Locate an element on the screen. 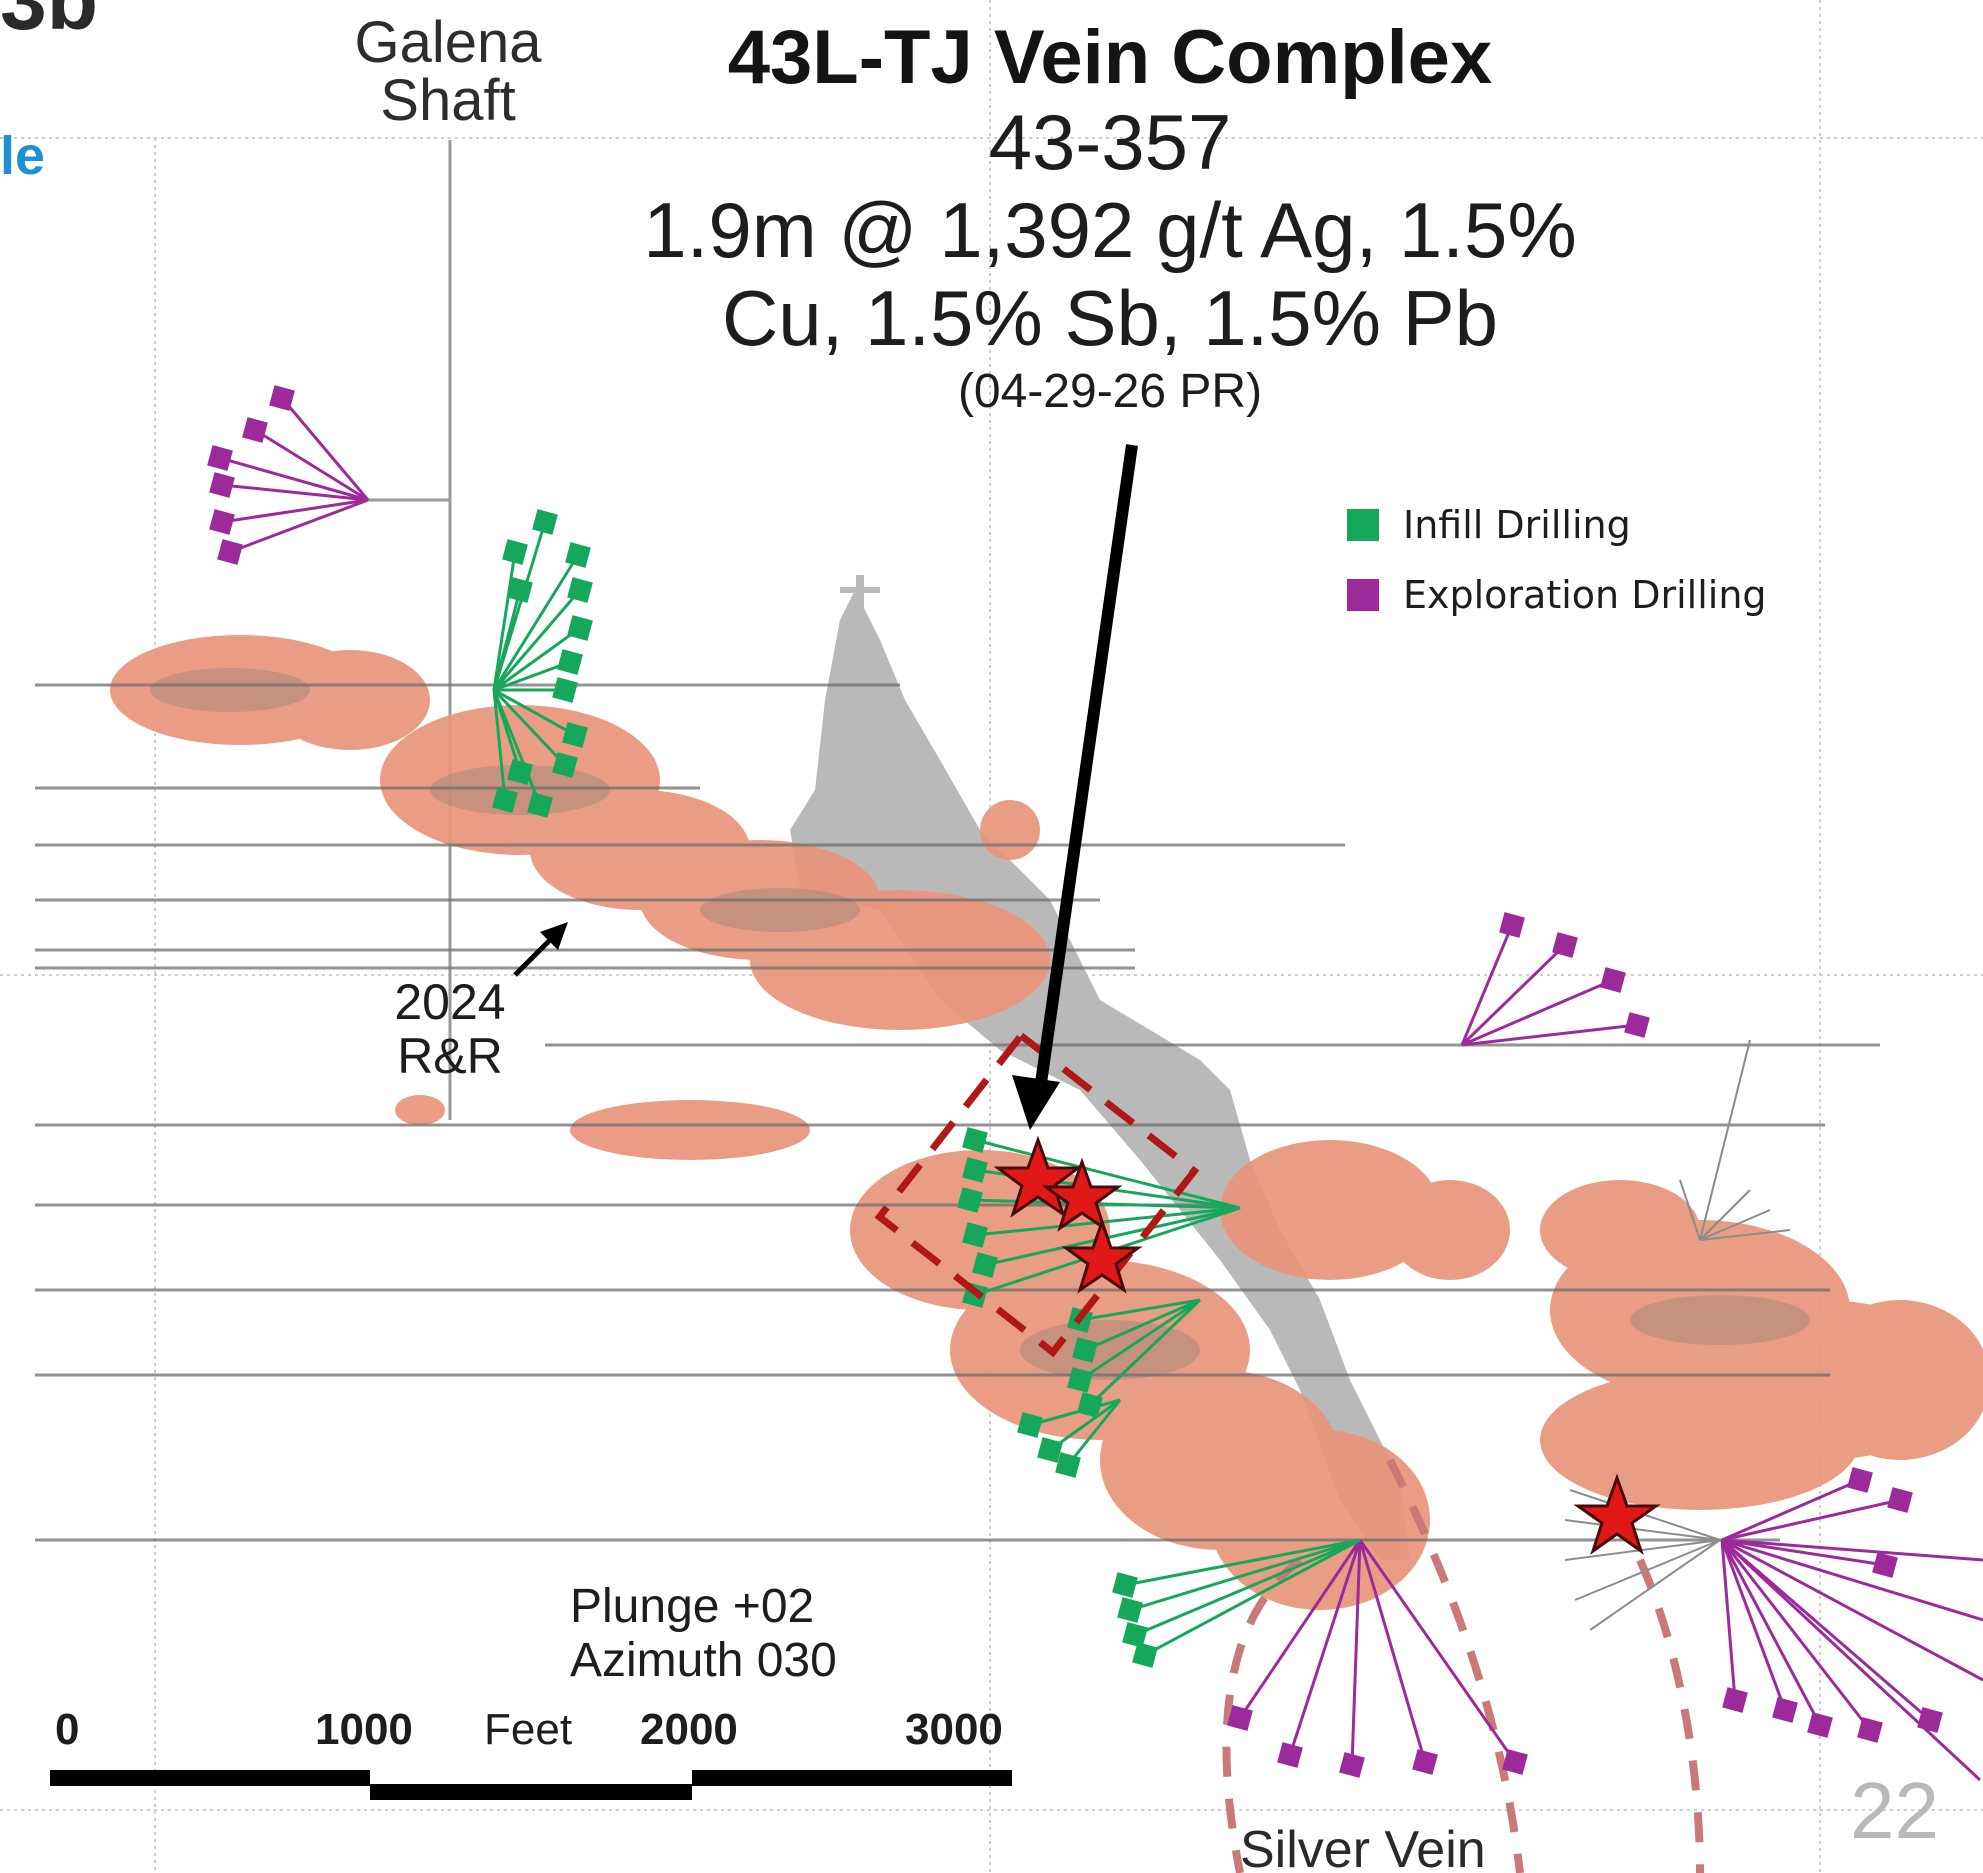  scale-unit: Feet is located at coordinates (528, 1729).